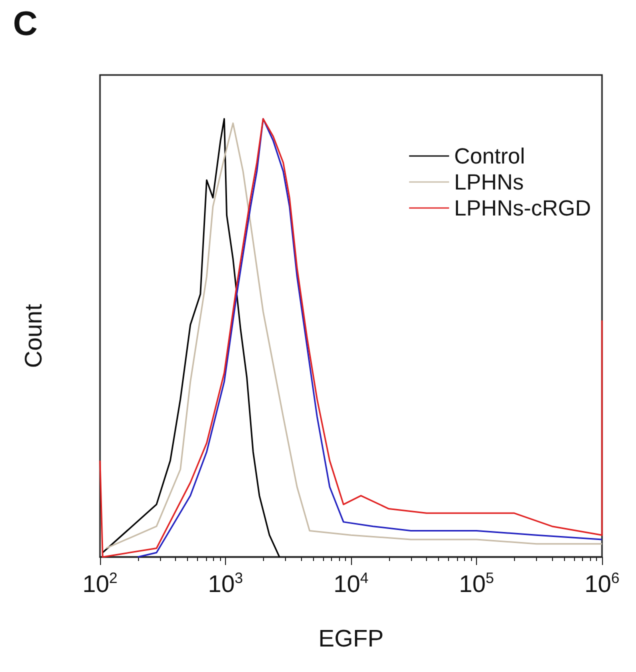 The height and width of the screenshot is (672, 636). What do you see at coordinates (523, 208) in the screenshot?
I see `legend-label: LPHNs-cRGD` at bounding box center [523, 208].